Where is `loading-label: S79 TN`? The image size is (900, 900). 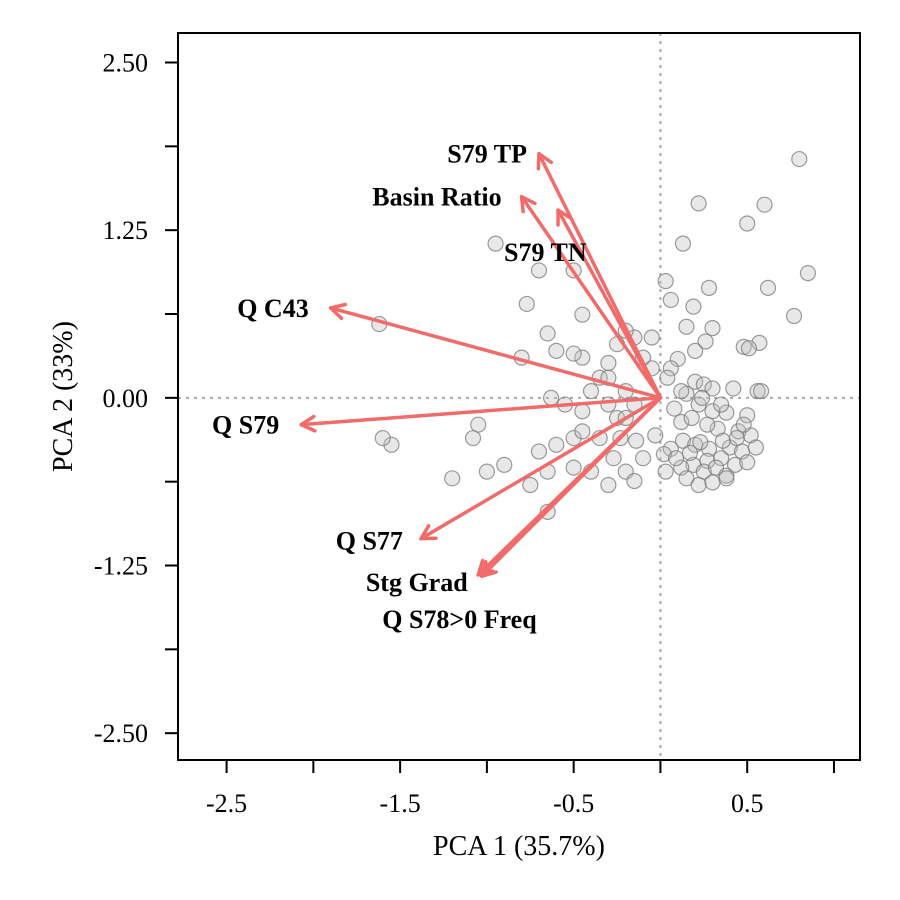 loading-label: S79 TN is located at coordinates (545, 252).